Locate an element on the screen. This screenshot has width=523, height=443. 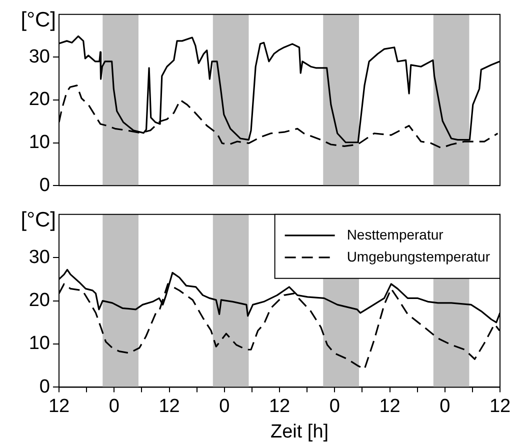
legend-label: Umgebungstemperatur is located at coordinates (418, 256).